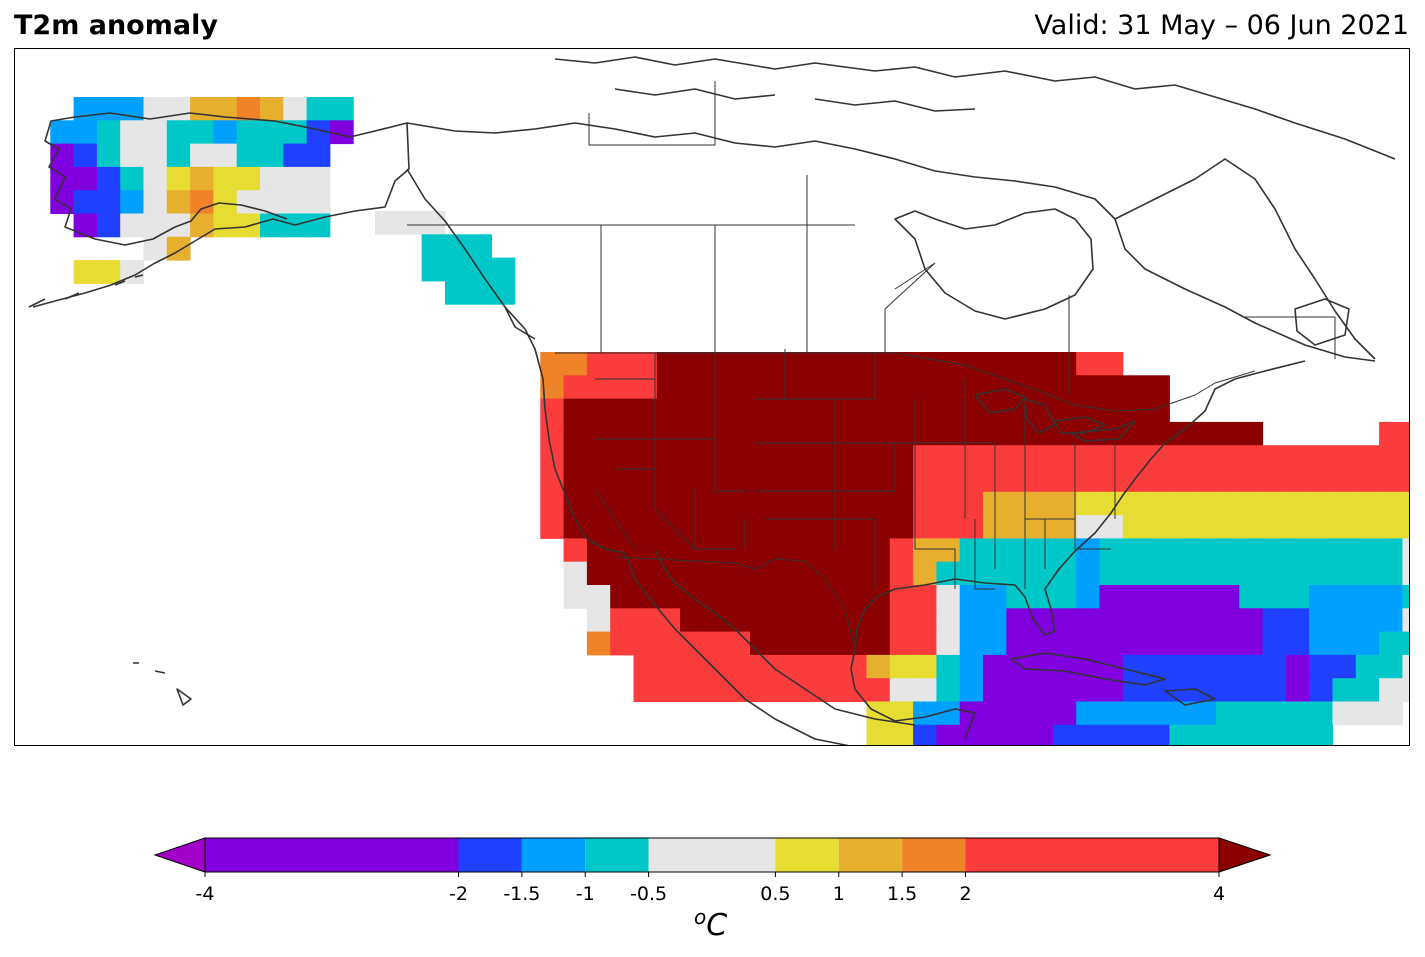 This screenshot has width=1425, height=957. Describe the element at coordinates (710, 888) in the screenshot. I see `colorbar-ticks: -4 -2 -1.5 -1 -0.5 0.5 1 1.5 2 4` at that location.